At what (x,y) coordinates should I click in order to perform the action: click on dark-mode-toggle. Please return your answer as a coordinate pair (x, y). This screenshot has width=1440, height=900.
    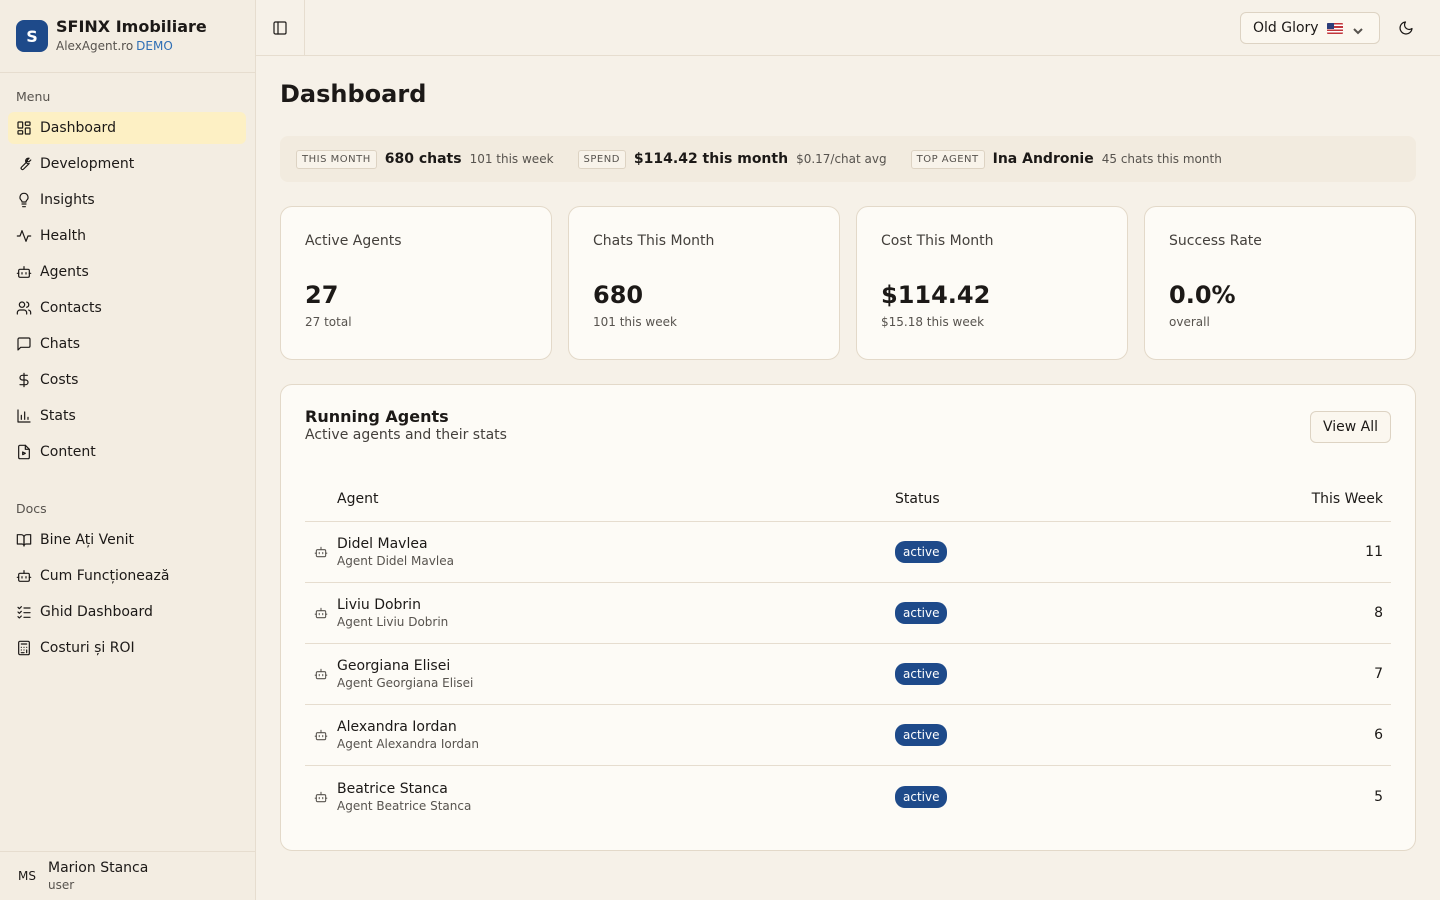
    Looking at the image, I should click on (1406, 28).